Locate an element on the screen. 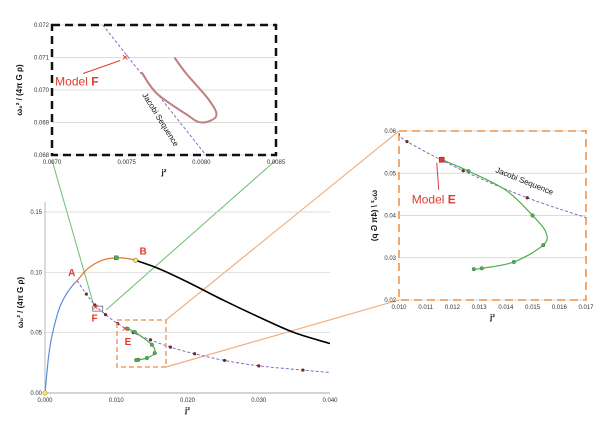  y-tick-label: 0.00 is located at coordinates (36, 394).